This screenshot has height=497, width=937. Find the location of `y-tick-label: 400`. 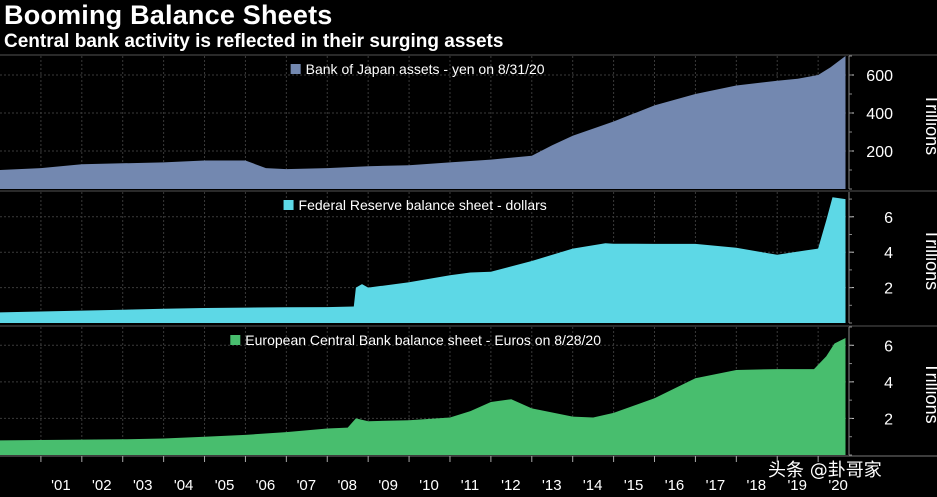

y-tick-label: 400 is located at coordinates (879, 114).